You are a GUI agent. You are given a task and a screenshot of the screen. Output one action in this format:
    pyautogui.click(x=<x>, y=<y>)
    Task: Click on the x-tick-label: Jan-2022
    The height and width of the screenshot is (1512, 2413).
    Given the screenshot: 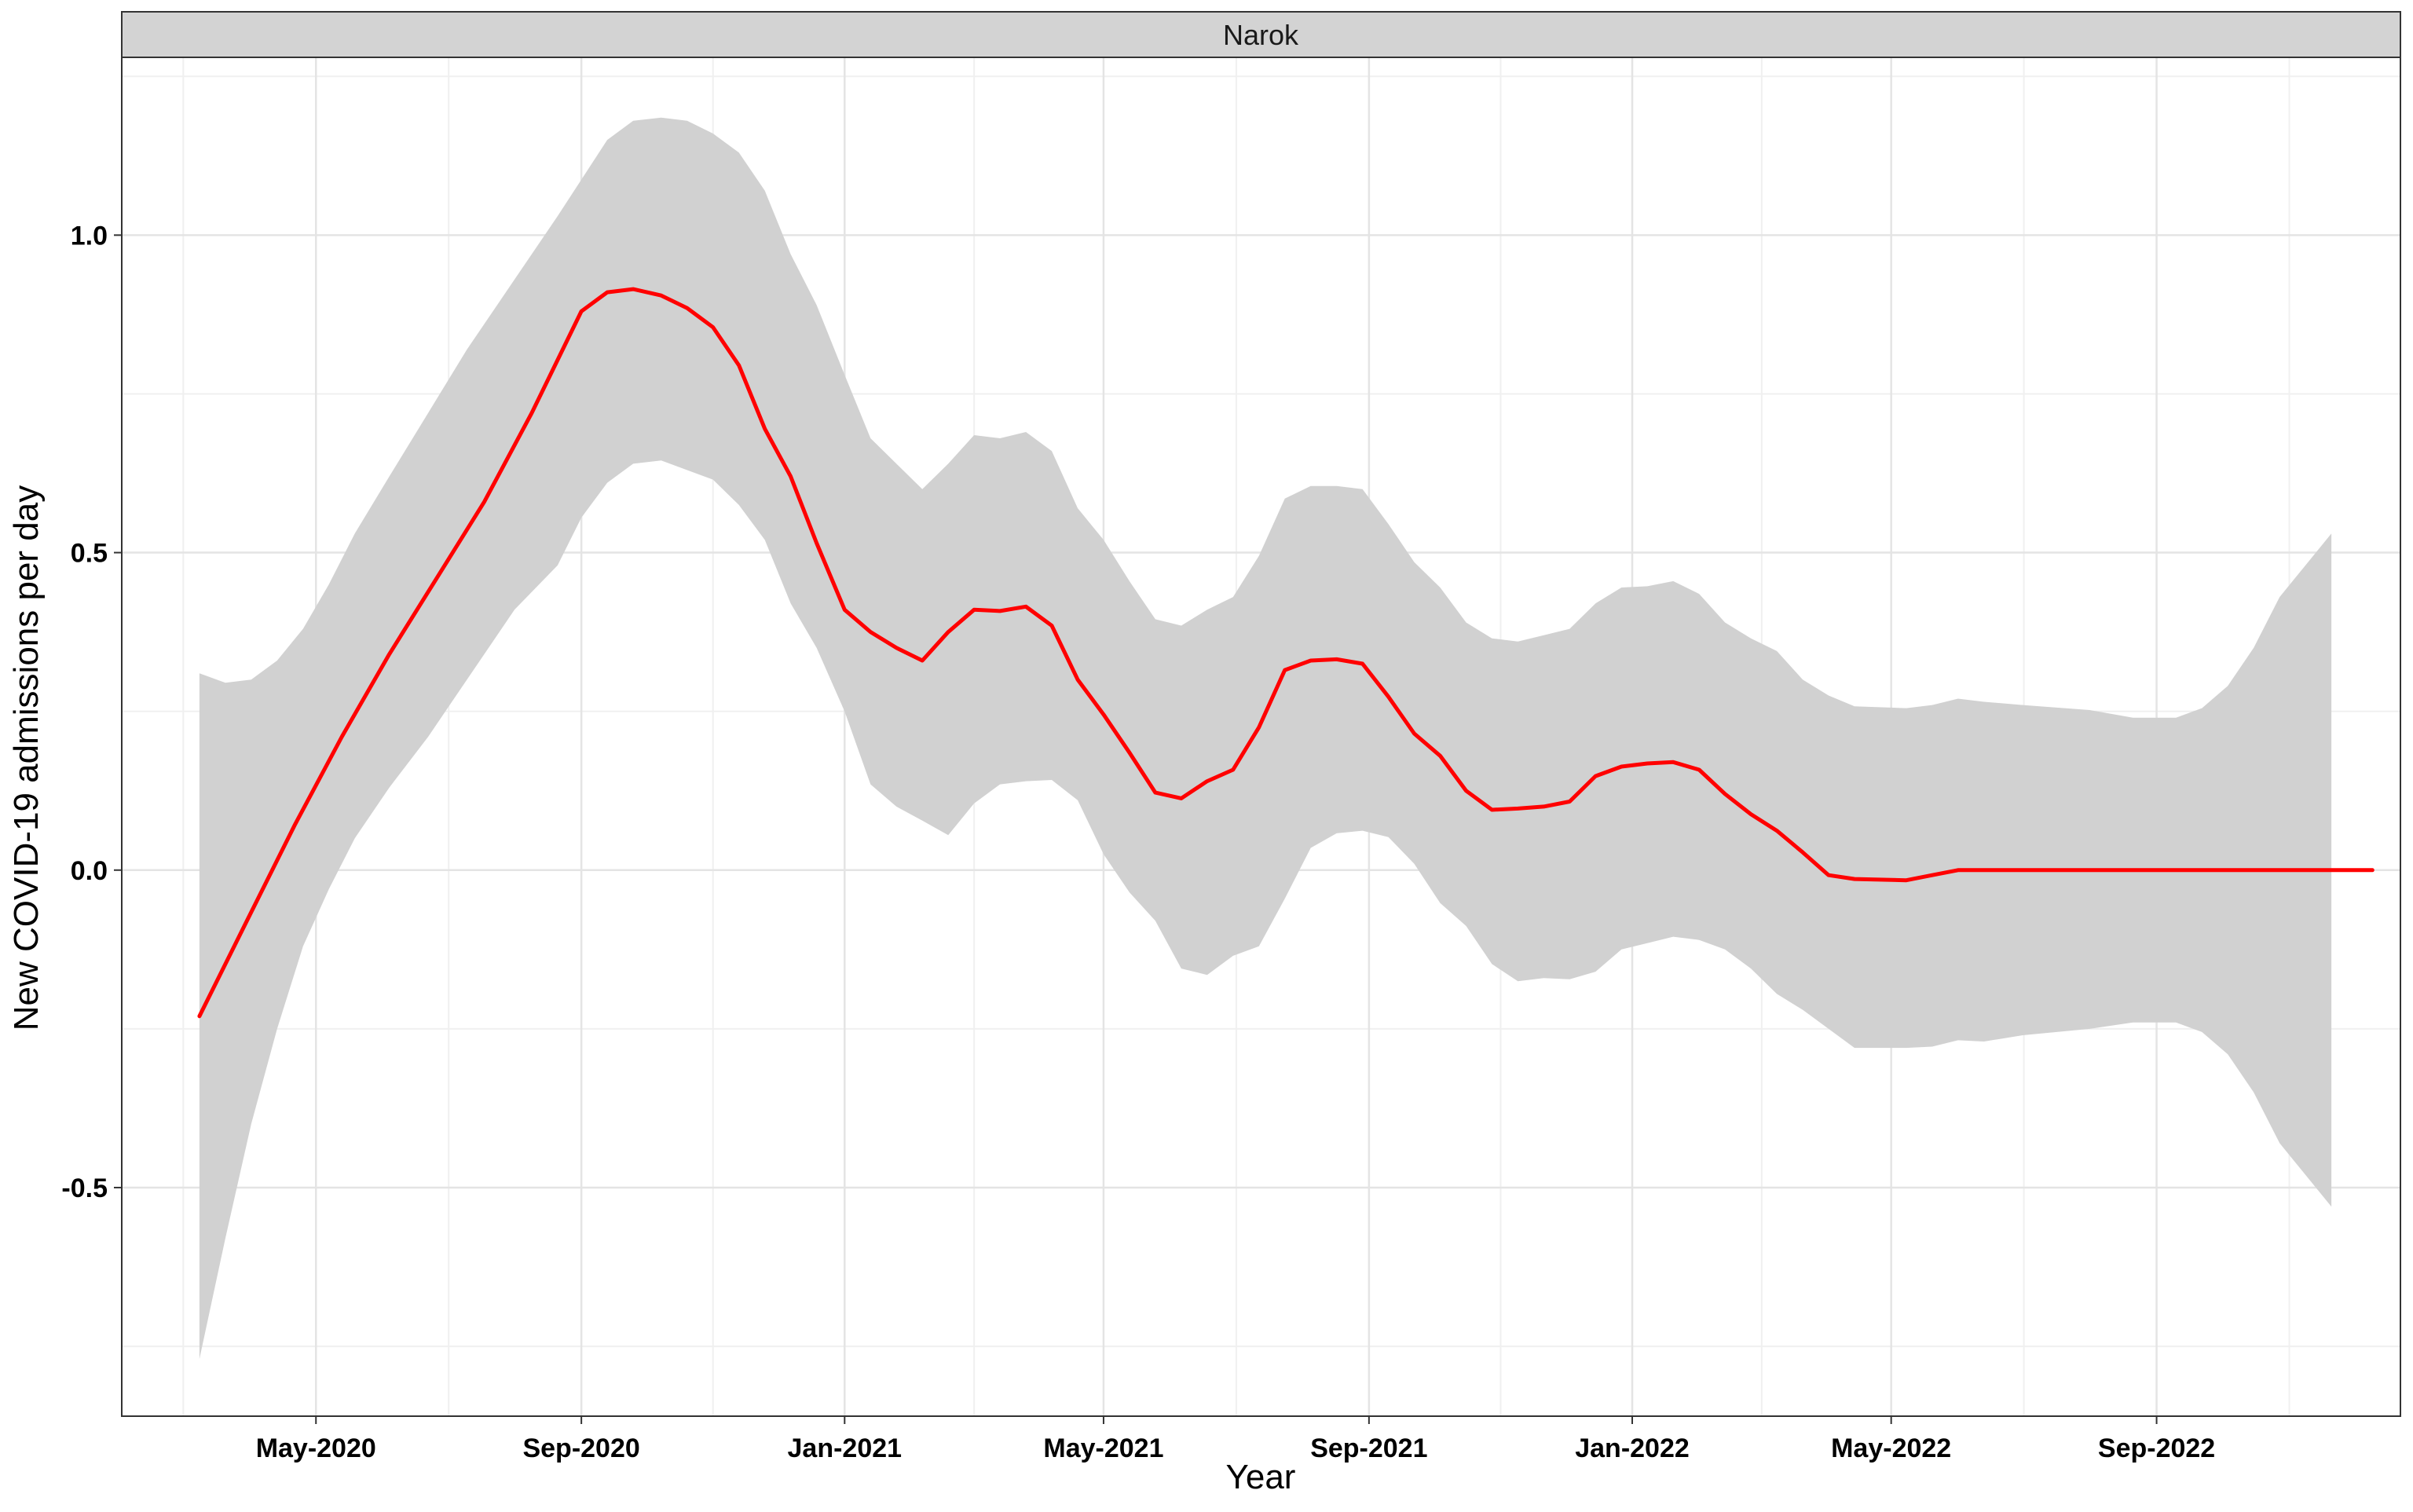 What is the action you would take?
    pyautogui.click(x=1632, y=1448)
    